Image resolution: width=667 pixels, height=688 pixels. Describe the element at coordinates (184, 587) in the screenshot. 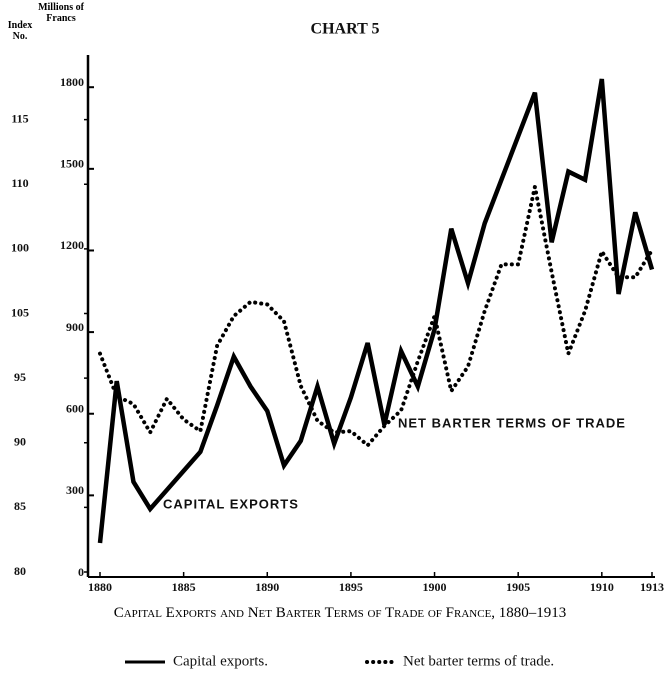

I see `x-tick-label: 1885` at that location.